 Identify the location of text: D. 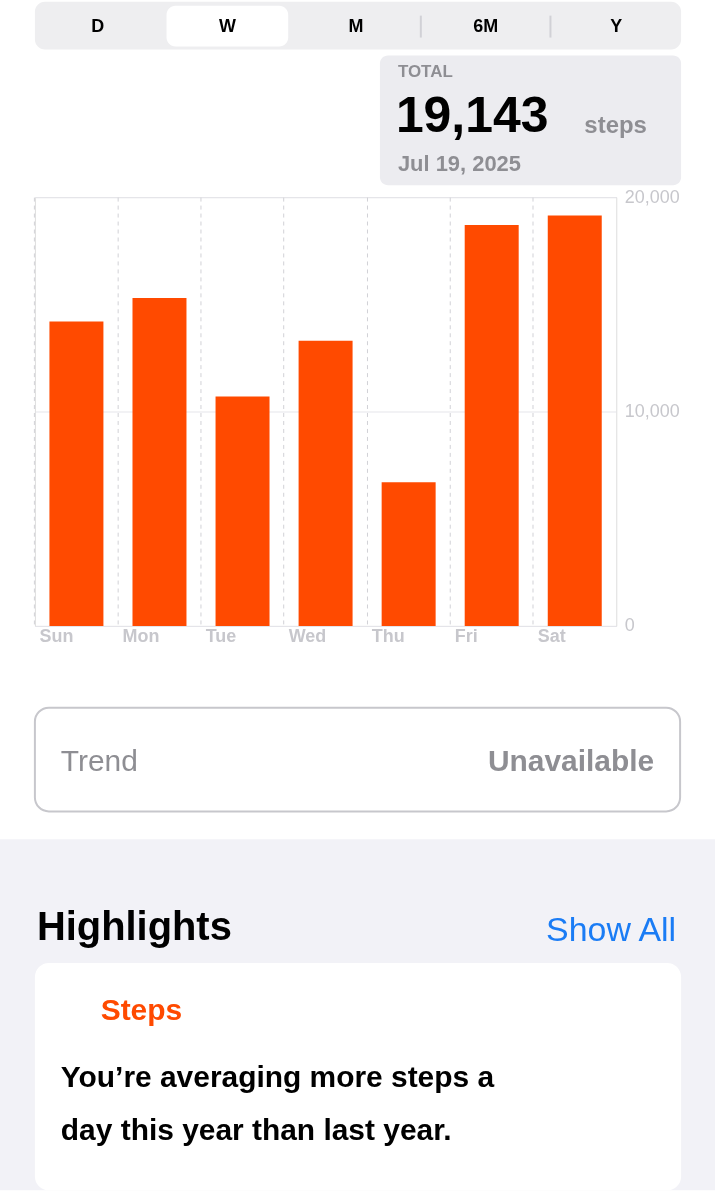
(98, 25).